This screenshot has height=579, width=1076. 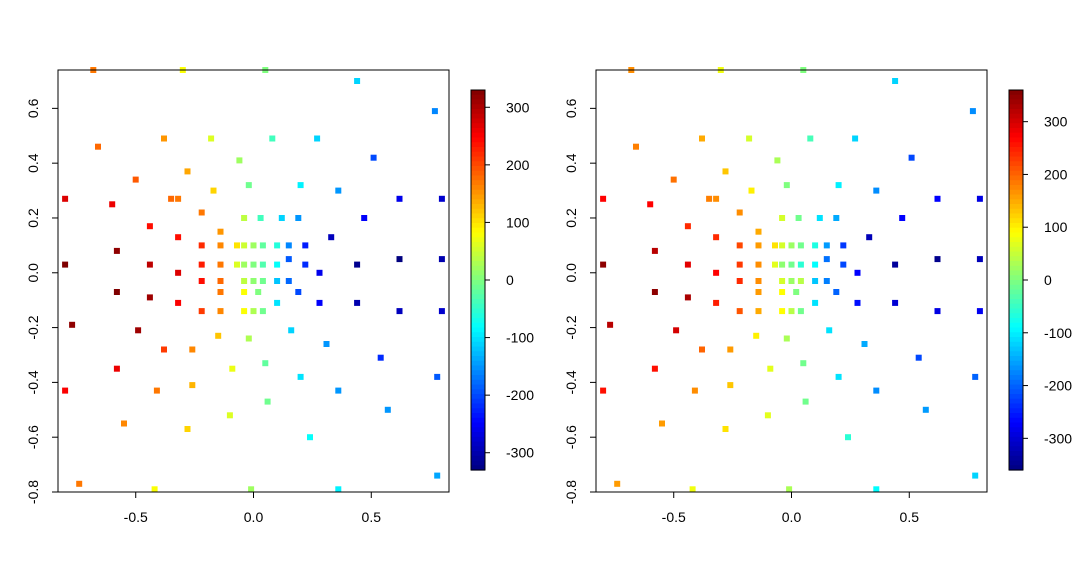 I want to click on y-tick-label: -0.6, so click(x=571, y=437).